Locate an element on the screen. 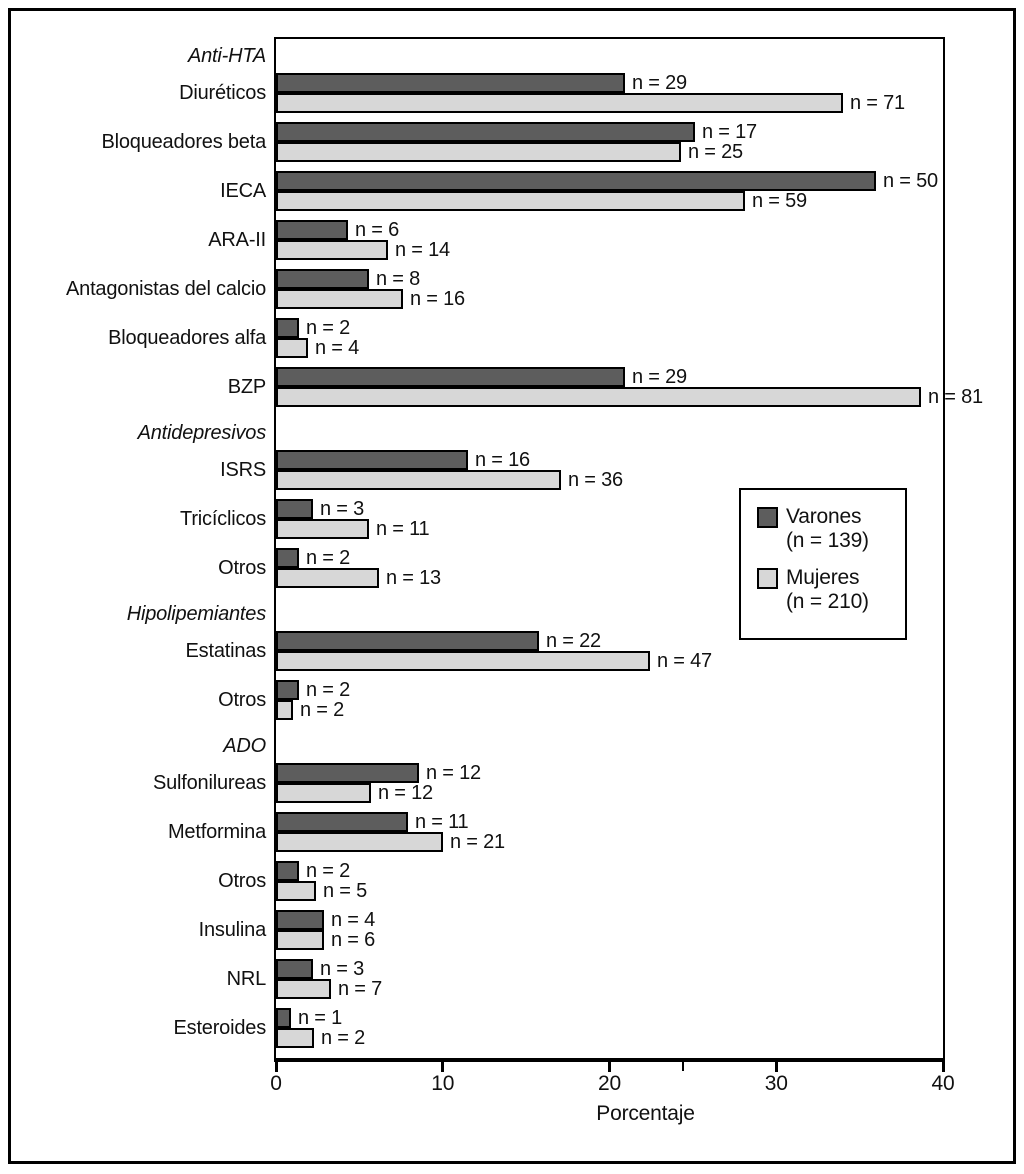  category-label: Esteroides is located at coordinates (220, 1028).